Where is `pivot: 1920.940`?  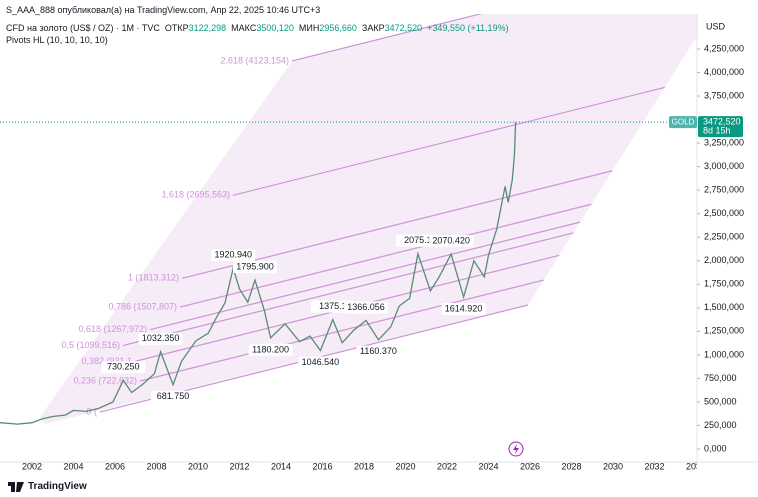 pivot: 1920.940 is located at coordinates (233, 255).